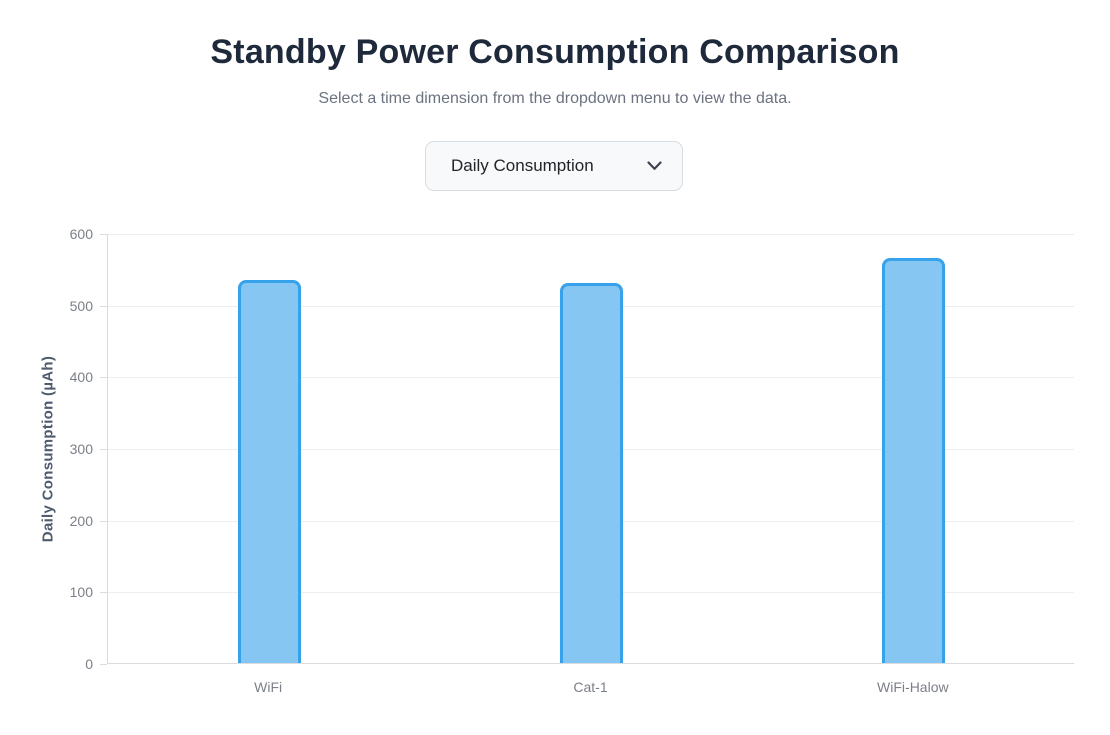 The image size is (1110, 735). I want to click on y-tick-label-300: 300, so click(81, 449).